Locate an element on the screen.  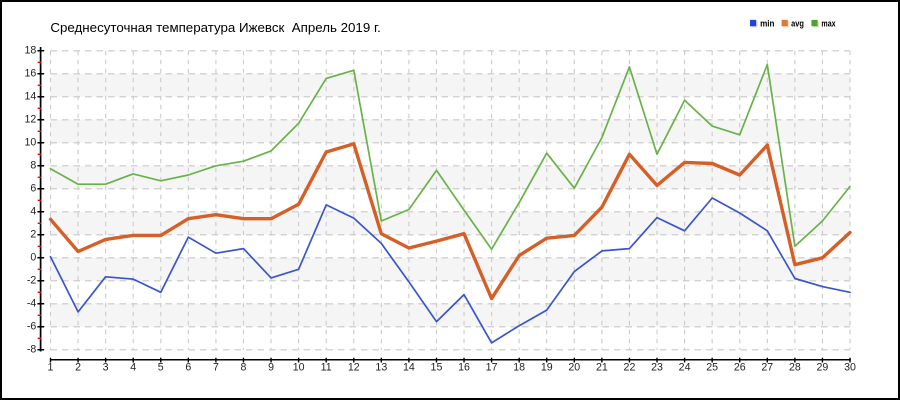
svg-text: 13 is located at coordinates (381, 367).